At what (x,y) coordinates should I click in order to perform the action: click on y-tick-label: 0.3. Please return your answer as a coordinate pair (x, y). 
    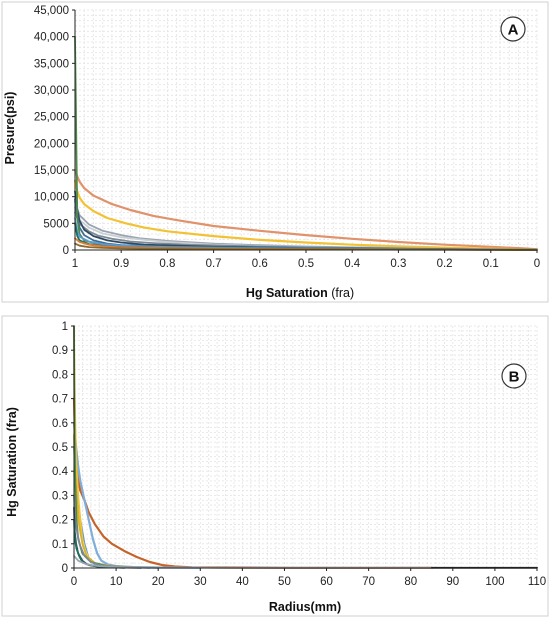
    Looking at the image, I should click on (60, 496).